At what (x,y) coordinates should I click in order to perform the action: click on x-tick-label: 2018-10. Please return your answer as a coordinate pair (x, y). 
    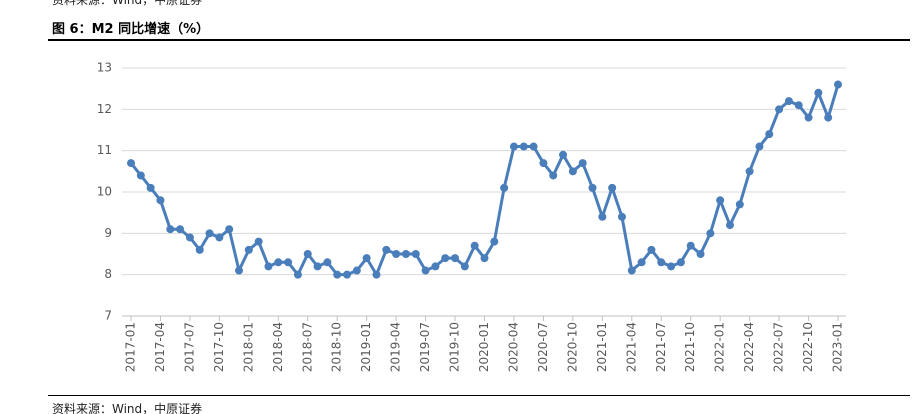
    Looking at the image, I should click on (337, 347).